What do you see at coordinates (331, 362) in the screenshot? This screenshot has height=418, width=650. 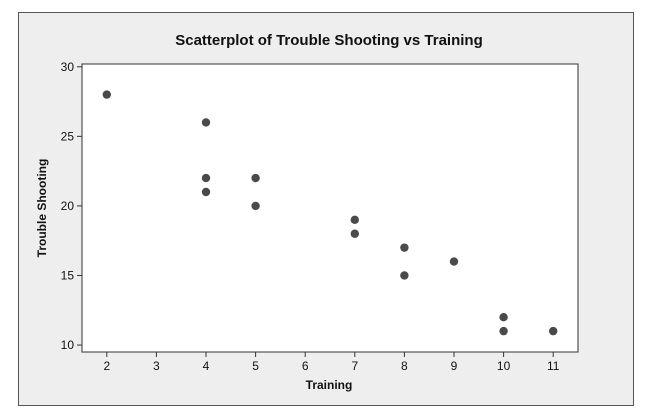 I see `x-axis-ticks: 2 3 4 5 6 7 8 9 10 11` at bounding box center [331, 362].